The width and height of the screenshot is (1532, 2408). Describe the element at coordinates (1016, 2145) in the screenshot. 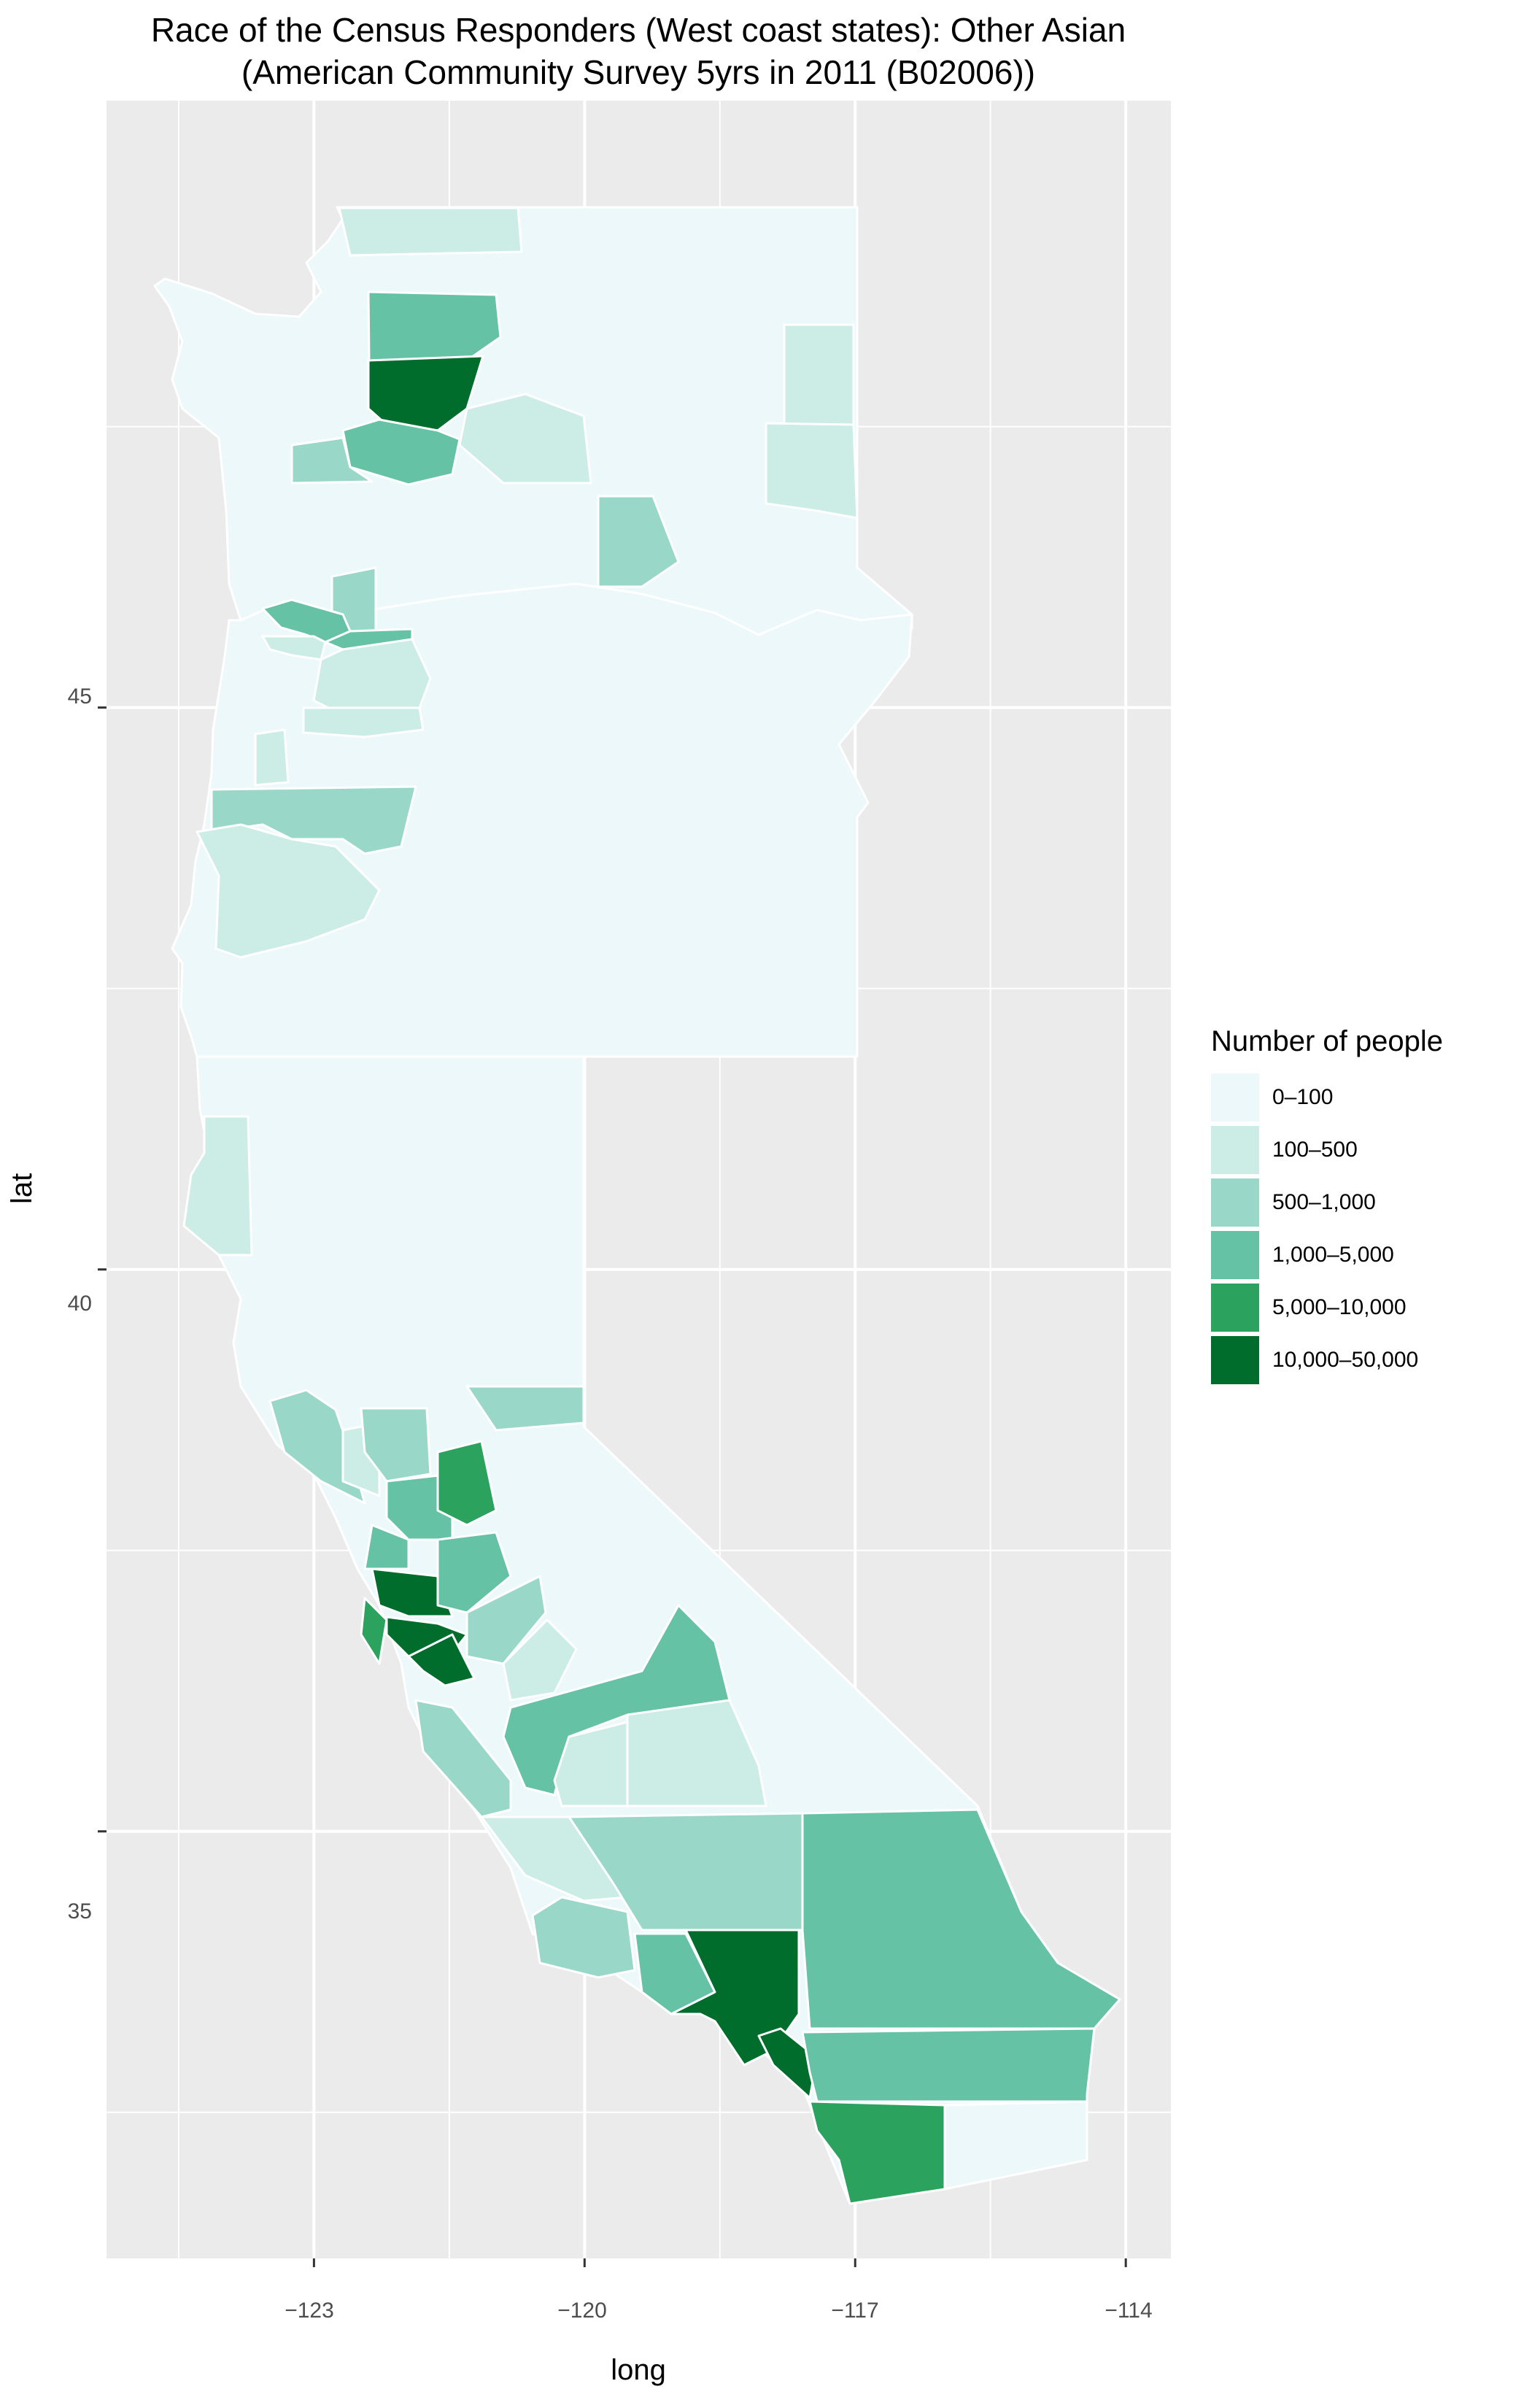

I see `county-imperial` at that location.